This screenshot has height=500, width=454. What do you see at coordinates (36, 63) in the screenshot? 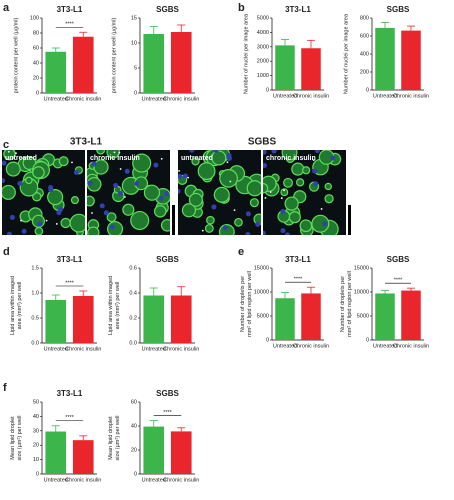
I see `y-tick-label: 40` at bounding box center [36, 63].